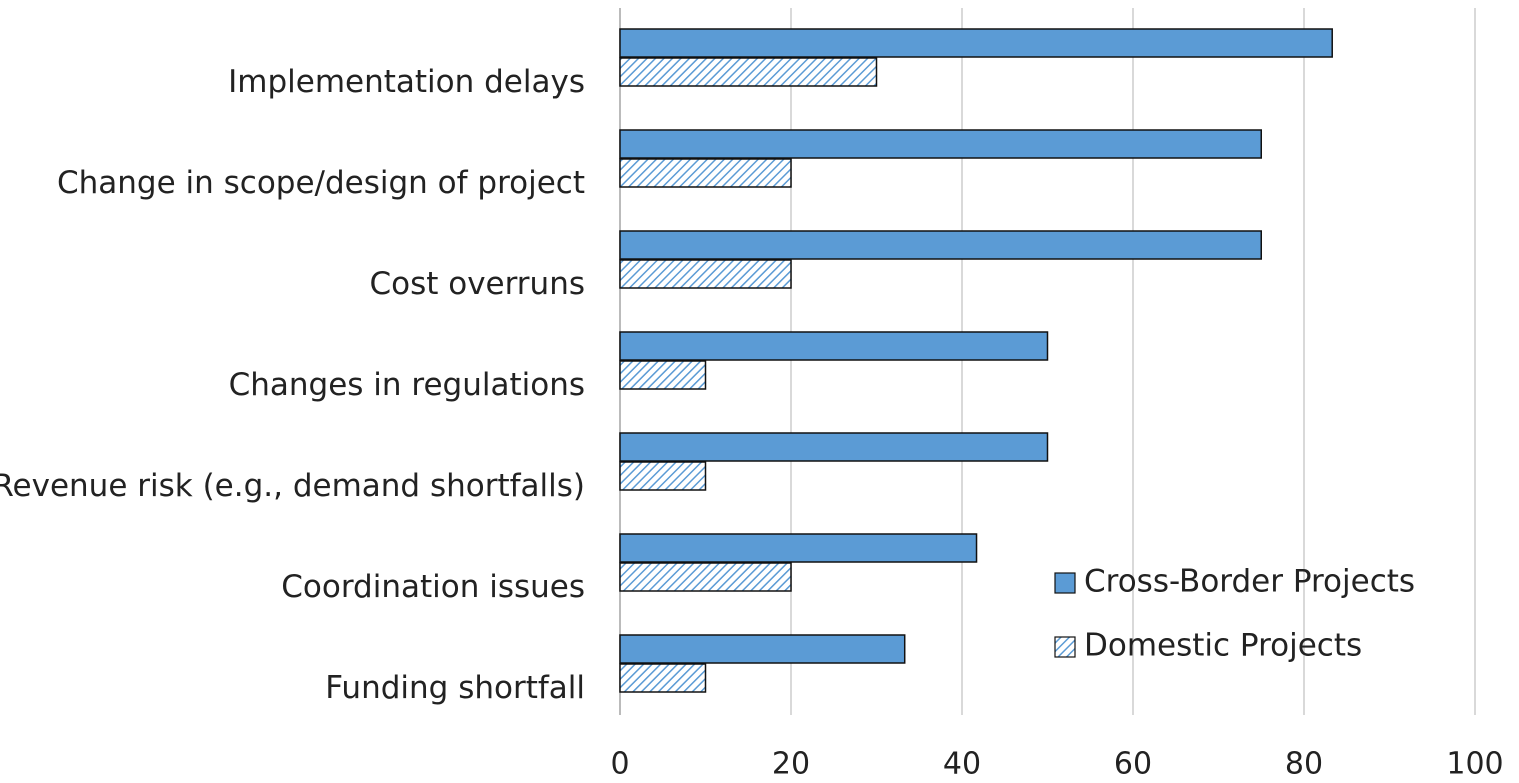  I want to click on category-label: Revenue risk (e.g., demand shortfalls), so click(292, 486).